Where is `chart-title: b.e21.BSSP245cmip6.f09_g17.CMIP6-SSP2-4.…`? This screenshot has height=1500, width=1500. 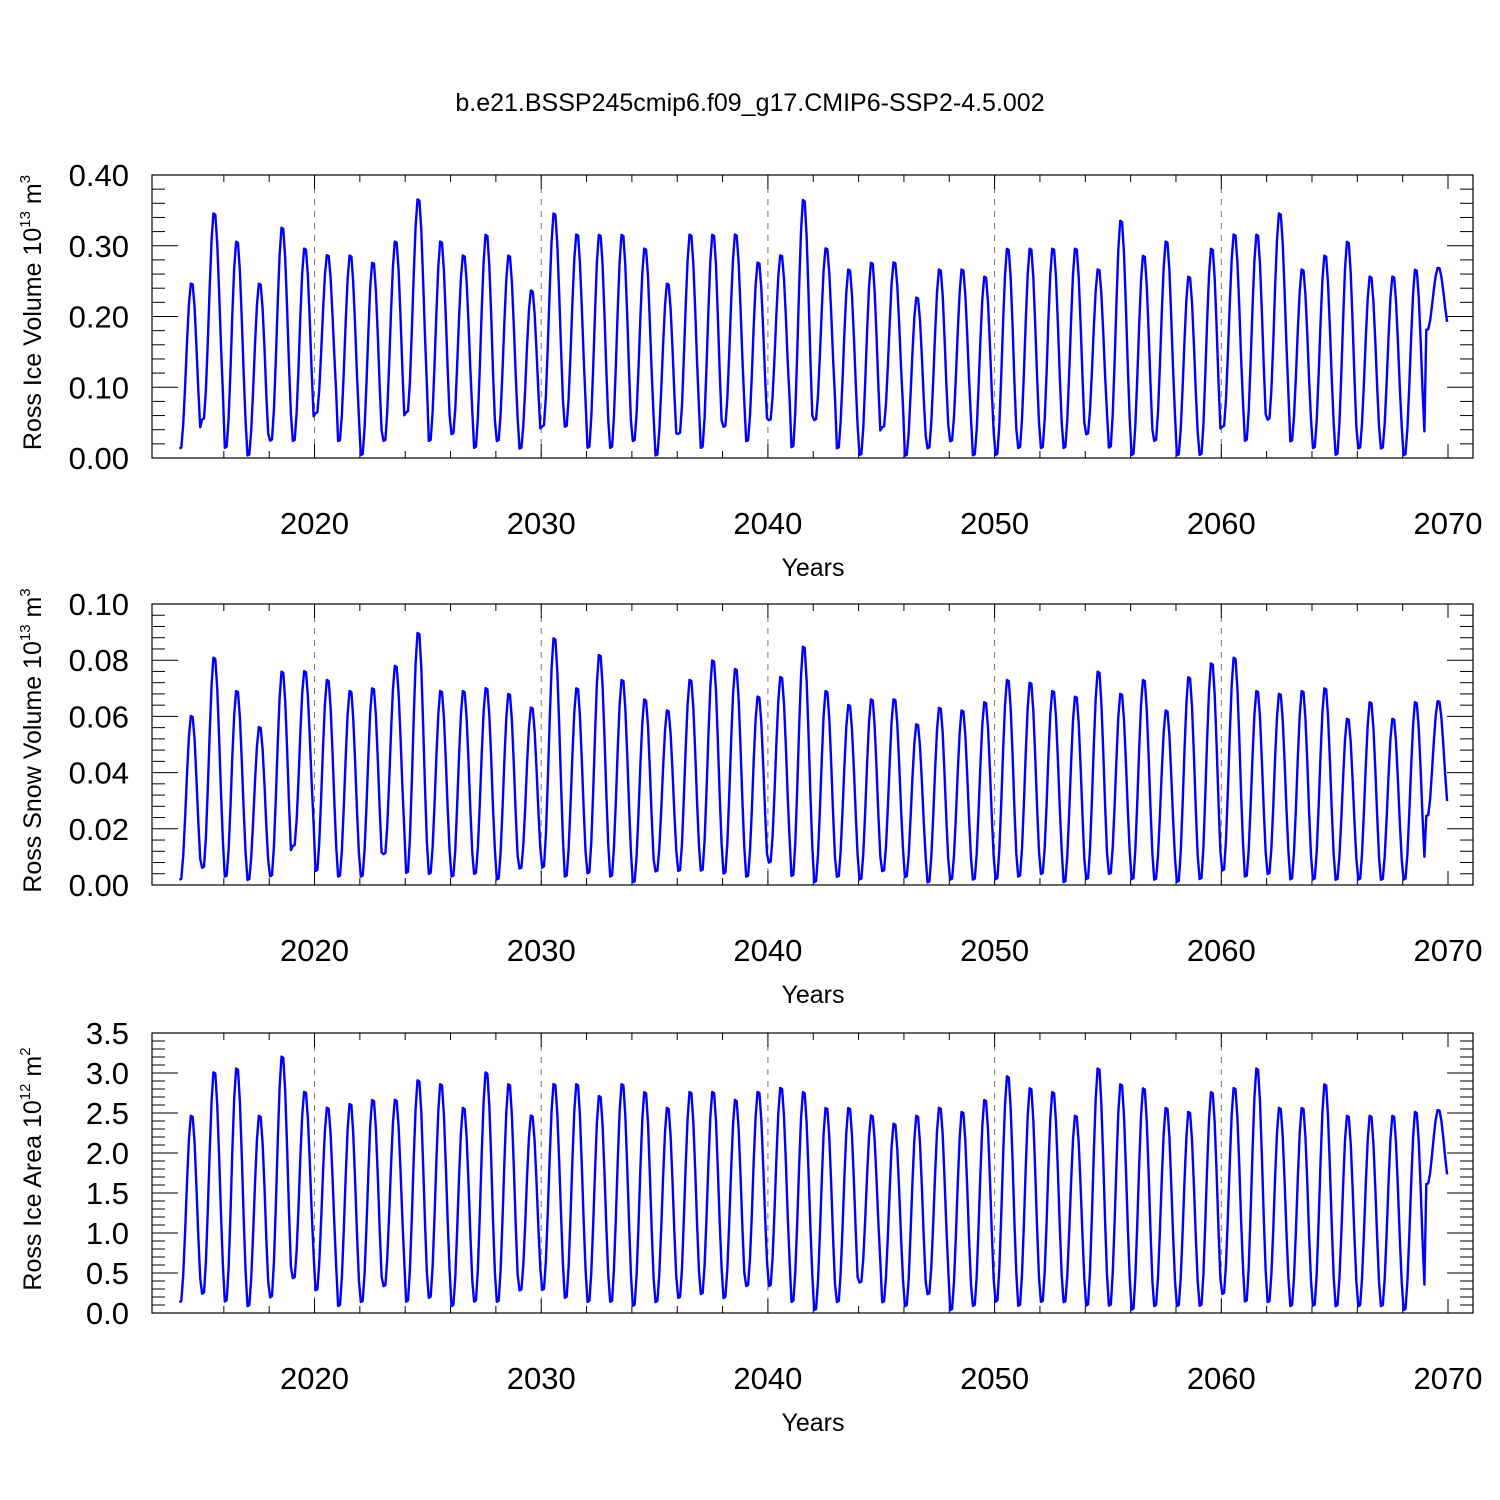
chart-title: b.e21.BSSP245cmip6.f09_g17.CMIP6-SSP2-4.… is located at coordinates (749, 103).